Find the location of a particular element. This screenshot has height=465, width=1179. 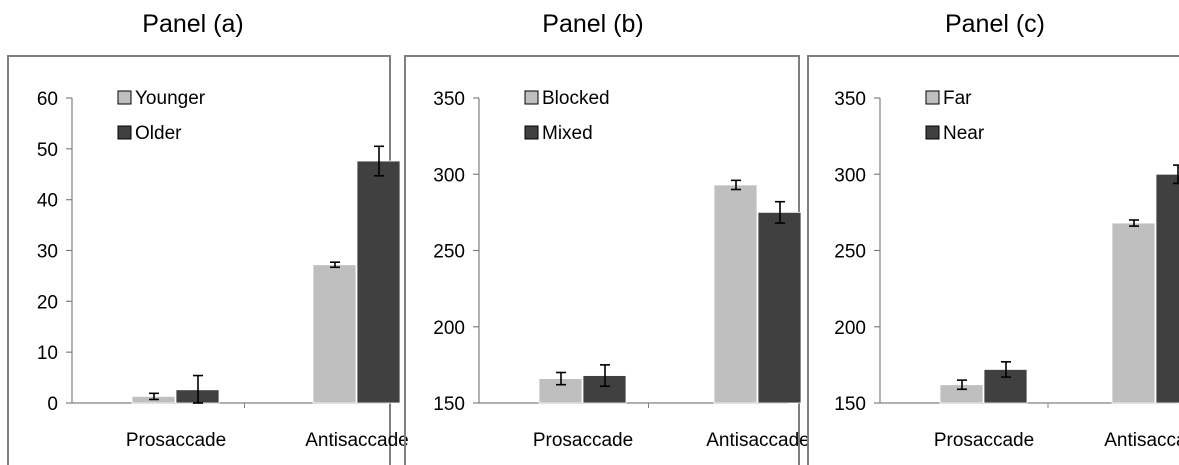

bar-blocked-antisaccade is located at coordinates (735, 294).